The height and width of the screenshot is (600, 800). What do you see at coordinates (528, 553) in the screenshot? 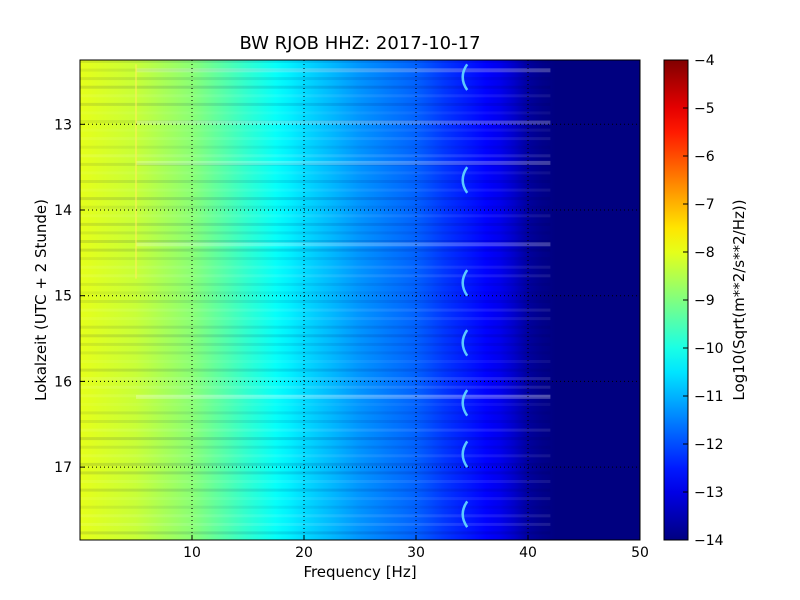
I see `x-tick-label: 40` at bounding box center [528, 553].